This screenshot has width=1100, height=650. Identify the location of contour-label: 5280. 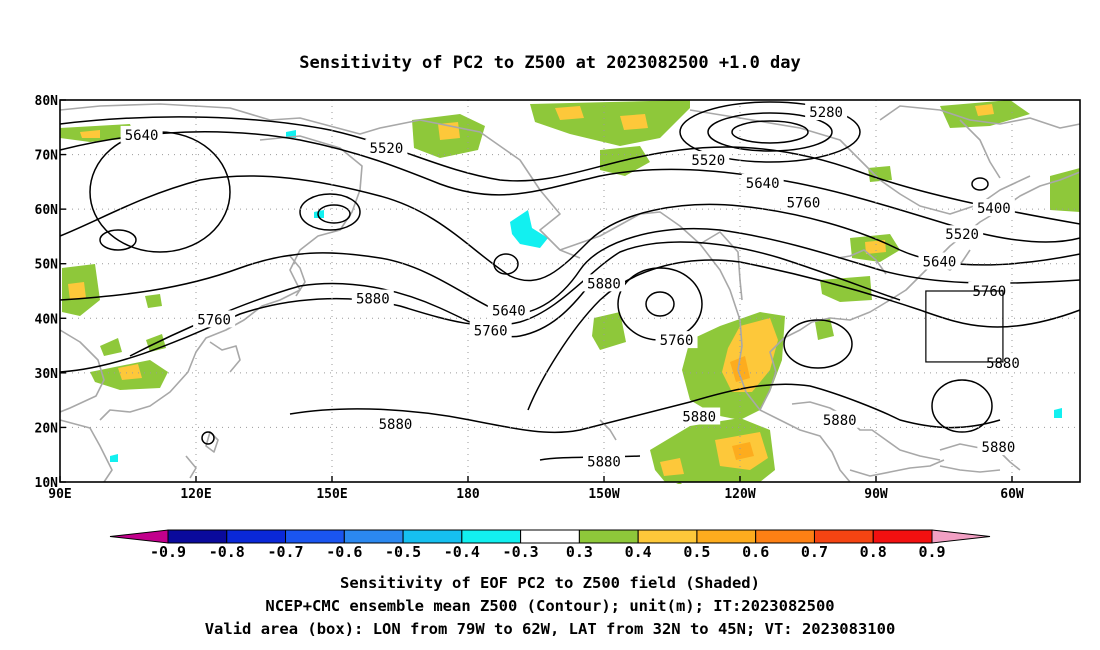
(826, 113).